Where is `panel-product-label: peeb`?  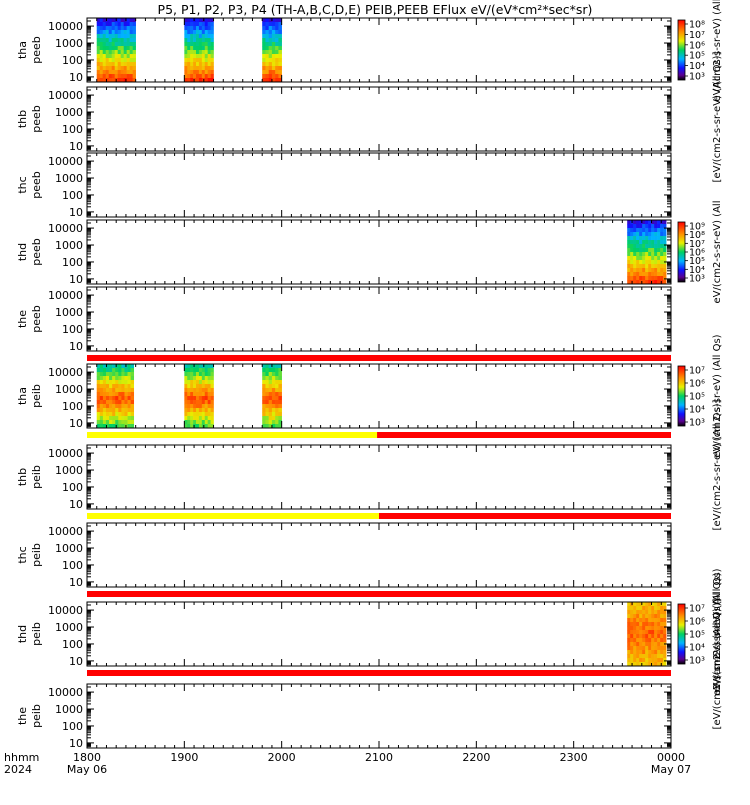
panel-product-label: peeb is located at coordinates (36, 50).